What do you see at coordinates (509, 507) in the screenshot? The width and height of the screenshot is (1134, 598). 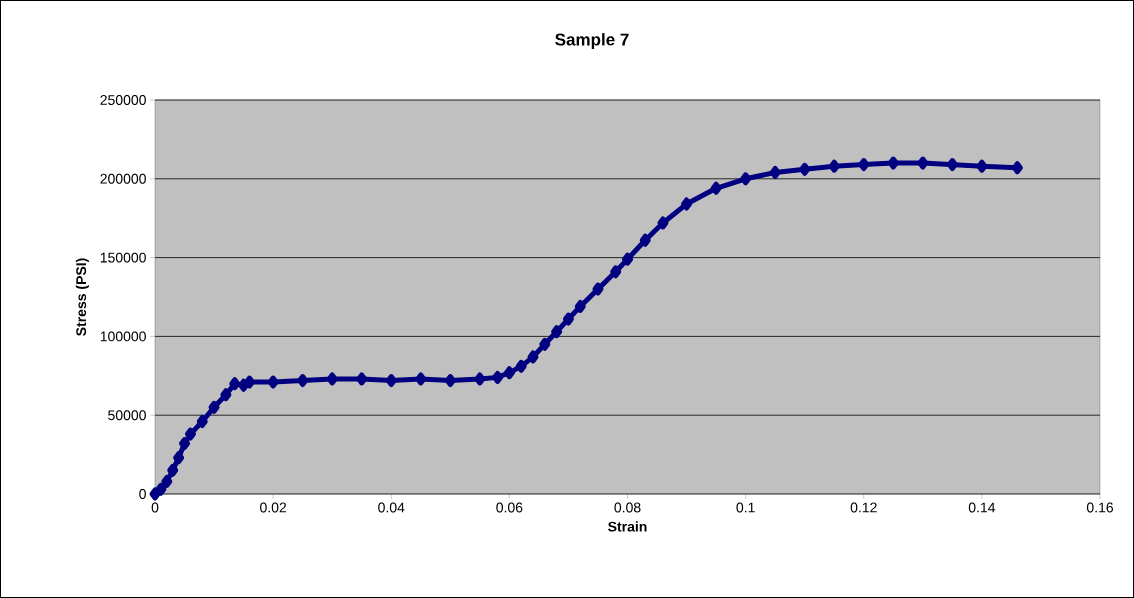 I see `x-tick-label: 0.06` at bounding box center [509, 507].